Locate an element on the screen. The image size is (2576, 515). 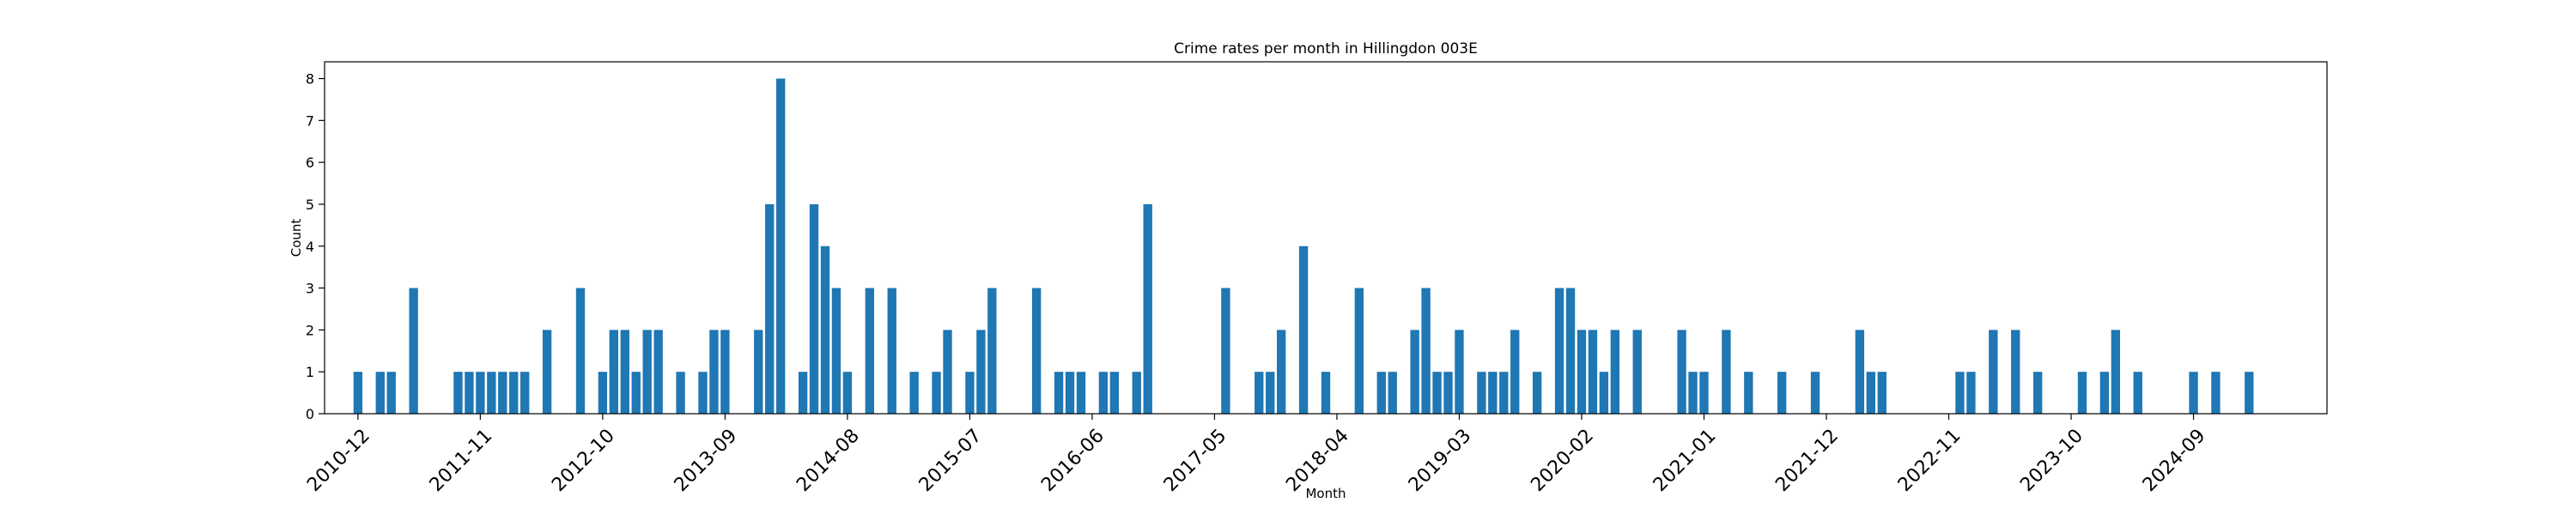
y-tick-label: 0 is located at coordinates (310, 414).